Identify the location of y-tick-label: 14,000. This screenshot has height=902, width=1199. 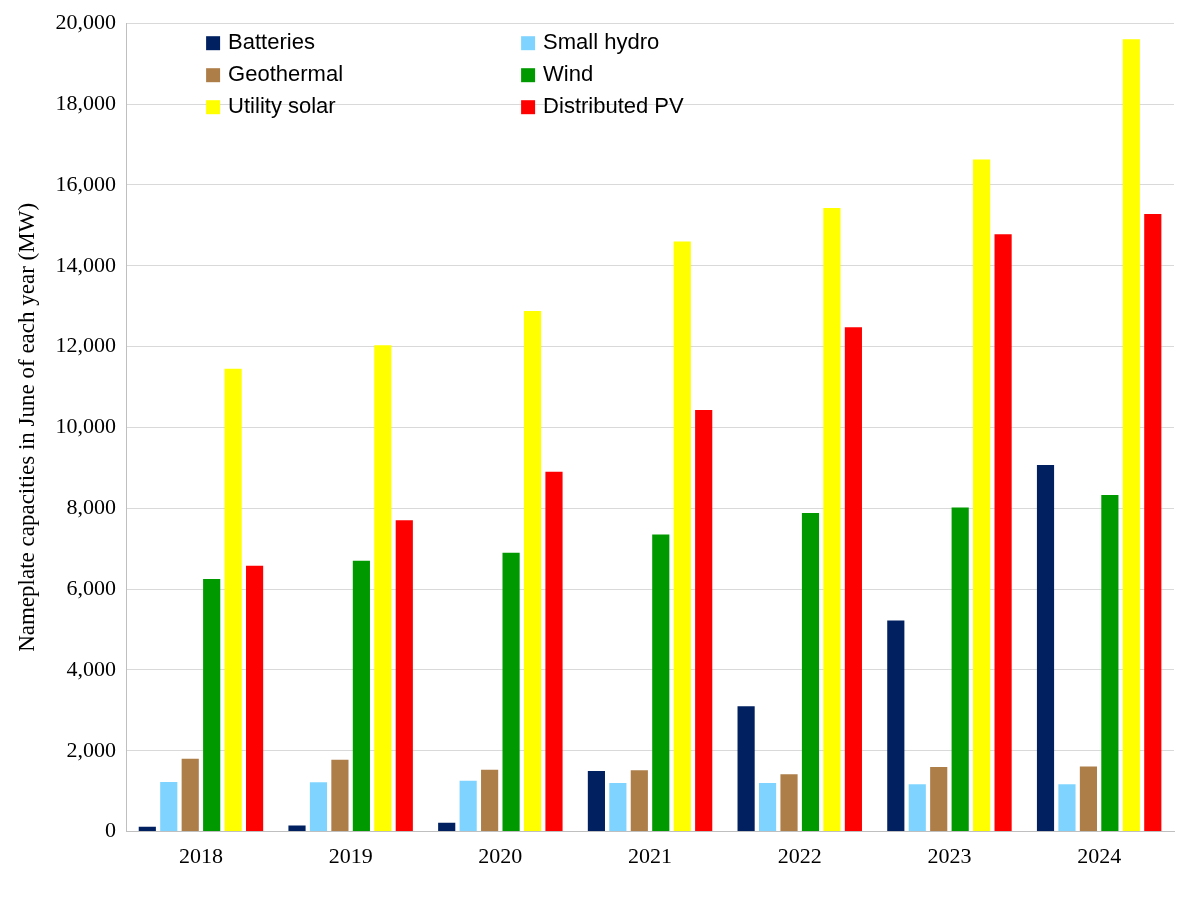
(86, 264).